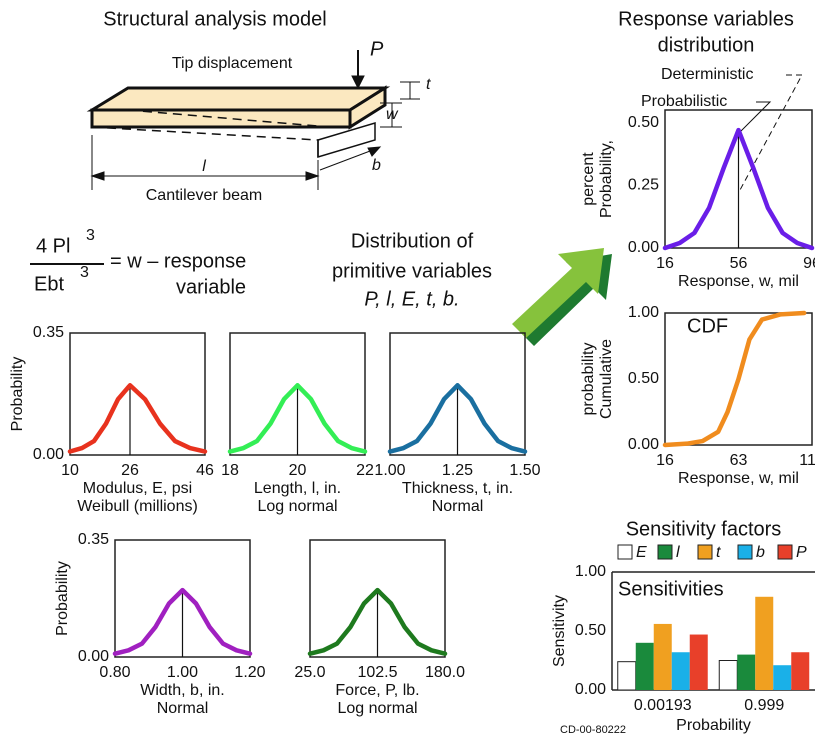 This screenshot has width=815, height=740. What do you see at coordinates (137, 488) in the screenshot?
I see `x-axis-label: Modulus, E, psi` at bounding box center [137, 488].